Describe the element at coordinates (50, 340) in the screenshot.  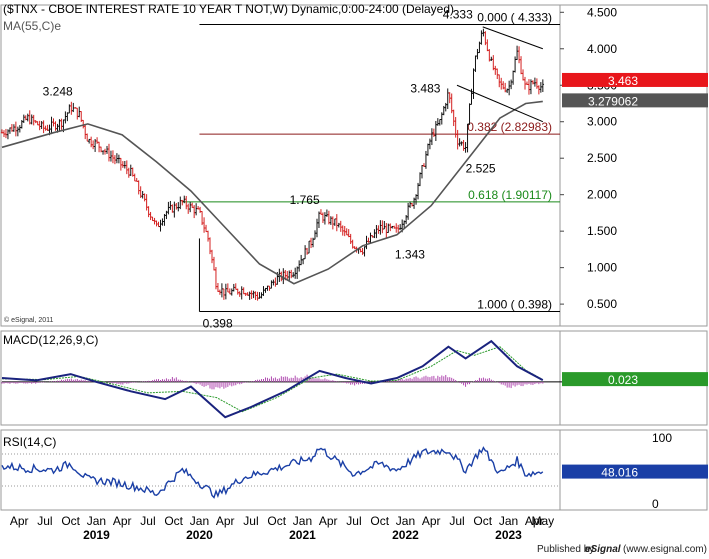
I see `macd-title: MACD(12,26,9,C)` at that location.